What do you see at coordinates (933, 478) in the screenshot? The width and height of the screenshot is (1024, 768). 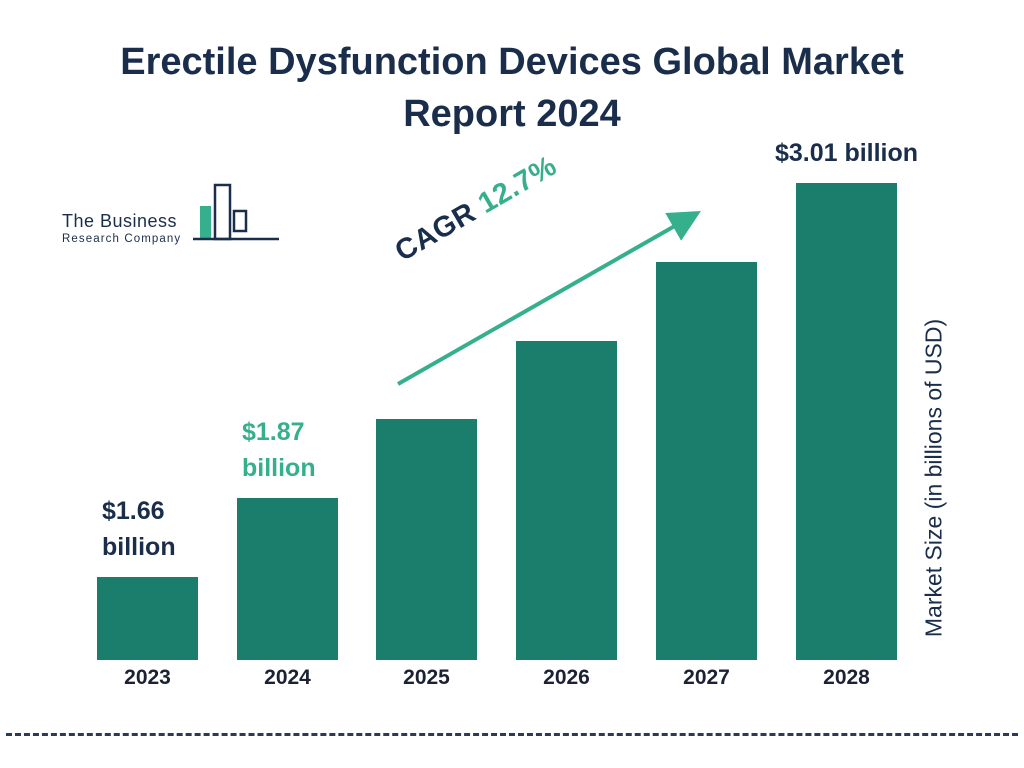 I see `y-axis-label: Market Size (in billions of USD)` at bounding box center [933, 478].